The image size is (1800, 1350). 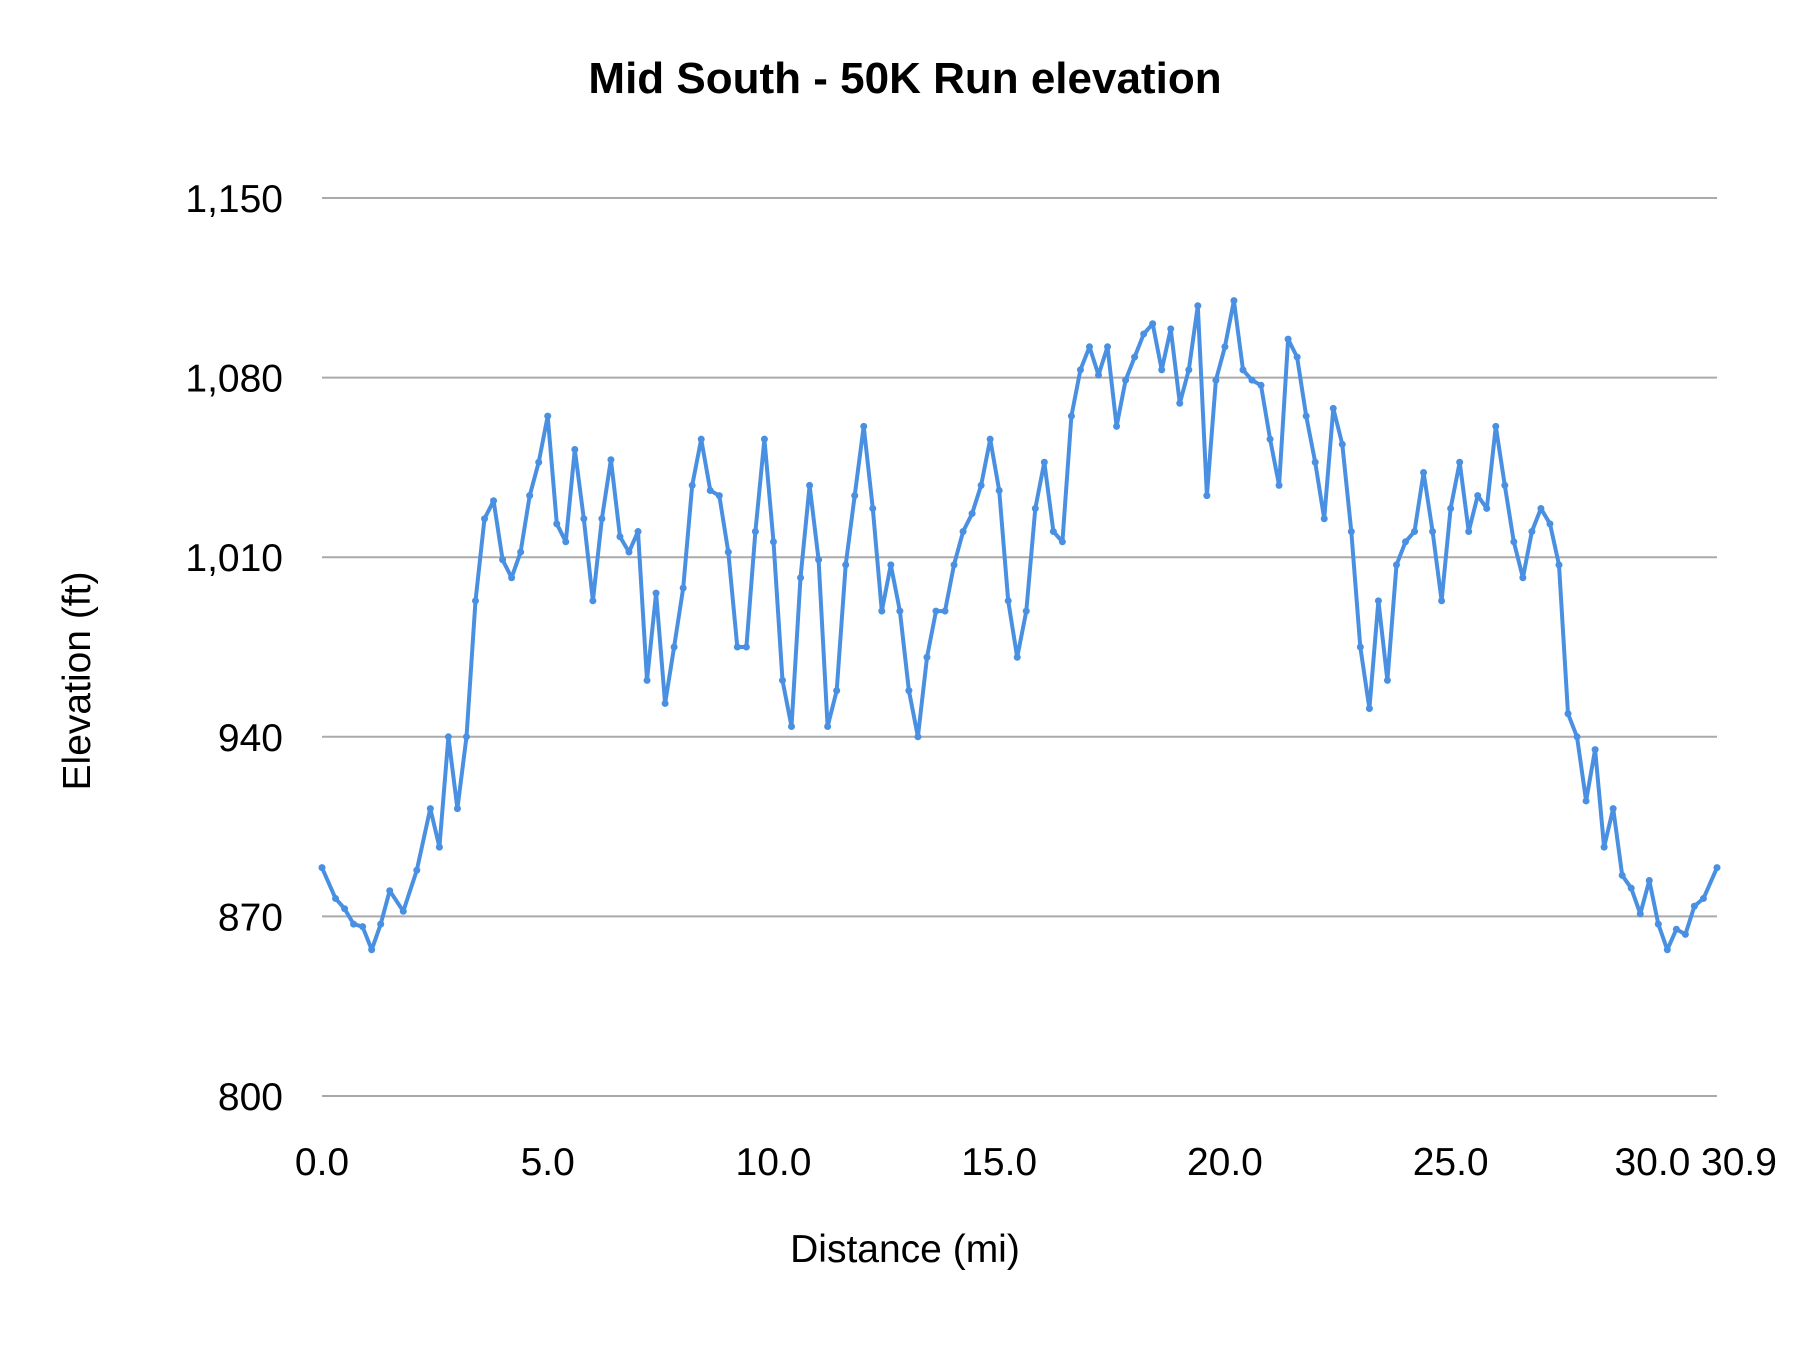 What do you see at coordinates (250, 738) in the screenshot?
I see `y-tick-label: 940` at bounding box center [250, 738].